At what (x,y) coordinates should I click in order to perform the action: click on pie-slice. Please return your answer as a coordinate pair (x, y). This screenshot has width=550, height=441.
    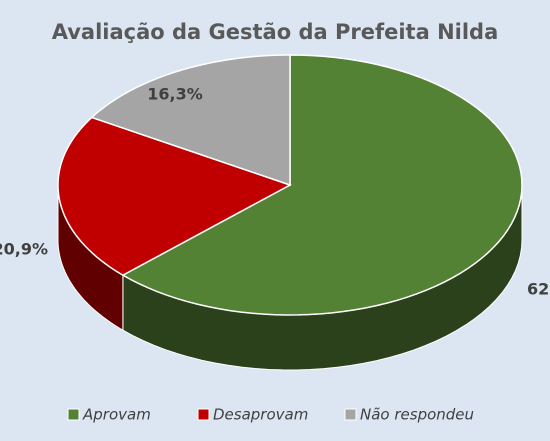
    Looking at the image, I should click on (190, 120).